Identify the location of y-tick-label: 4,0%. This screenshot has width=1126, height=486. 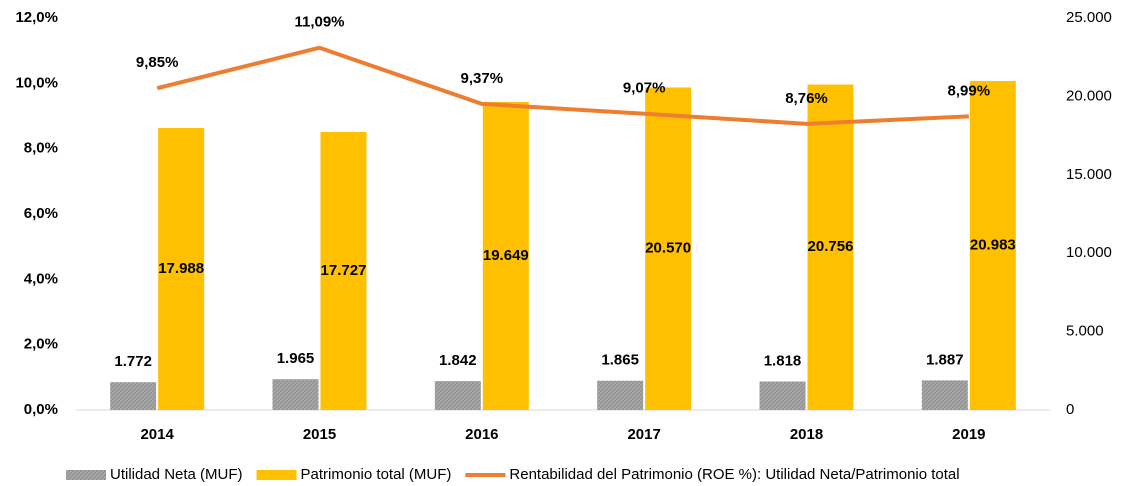
(41, 278).